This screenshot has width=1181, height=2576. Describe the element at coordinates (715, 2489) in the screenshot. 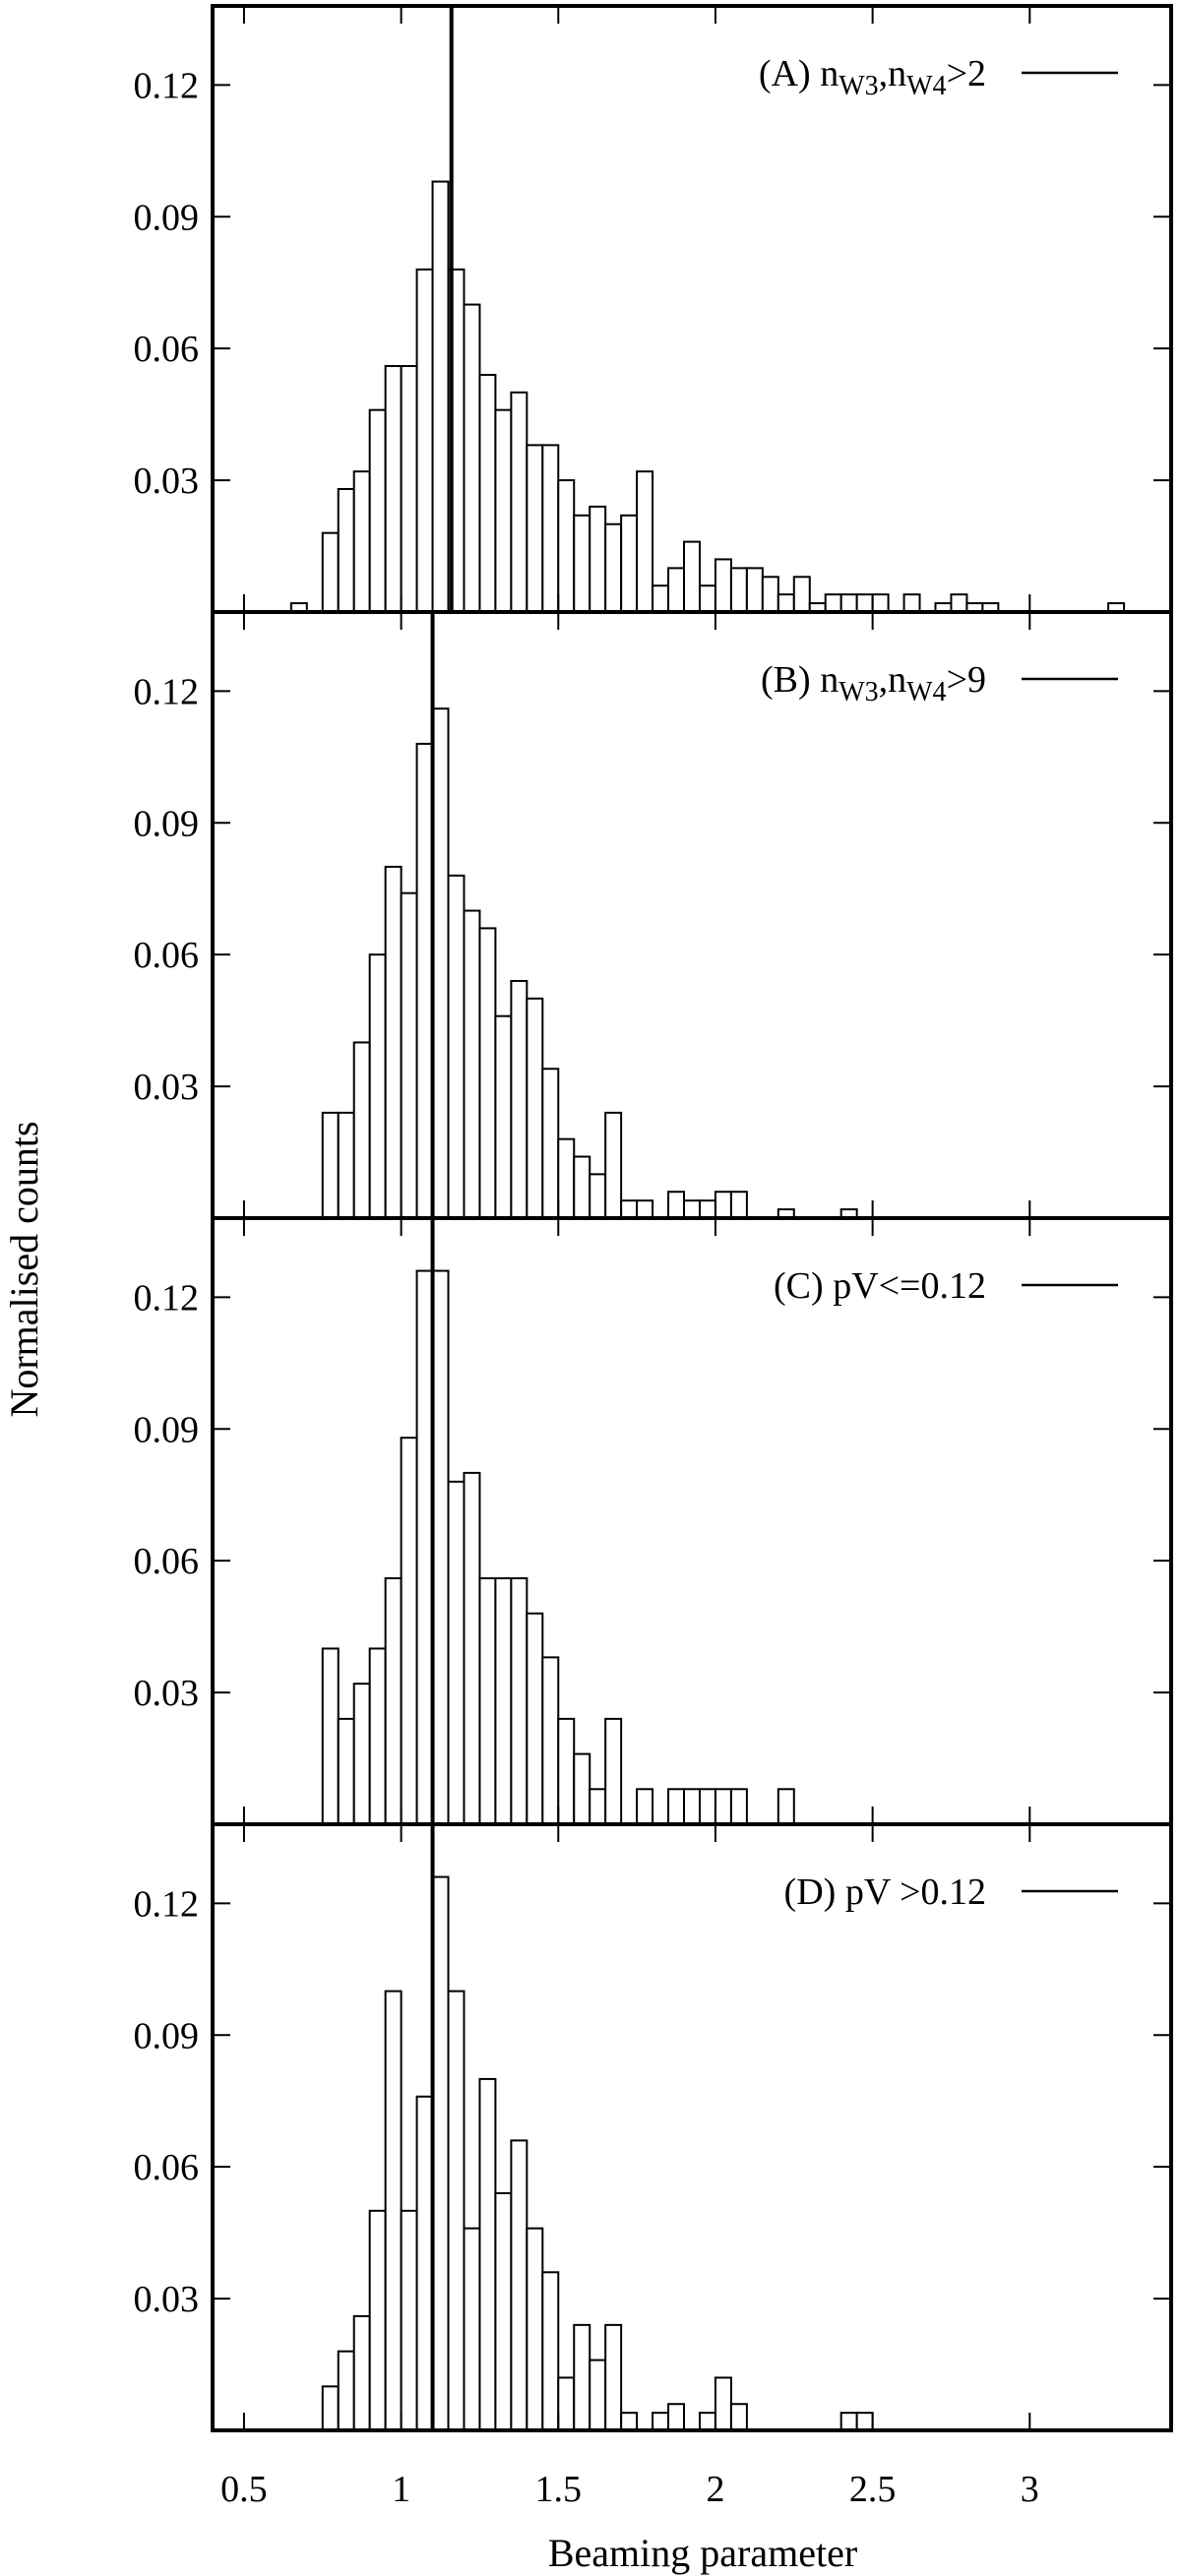

I see `x-tick-label: 2` at that location.